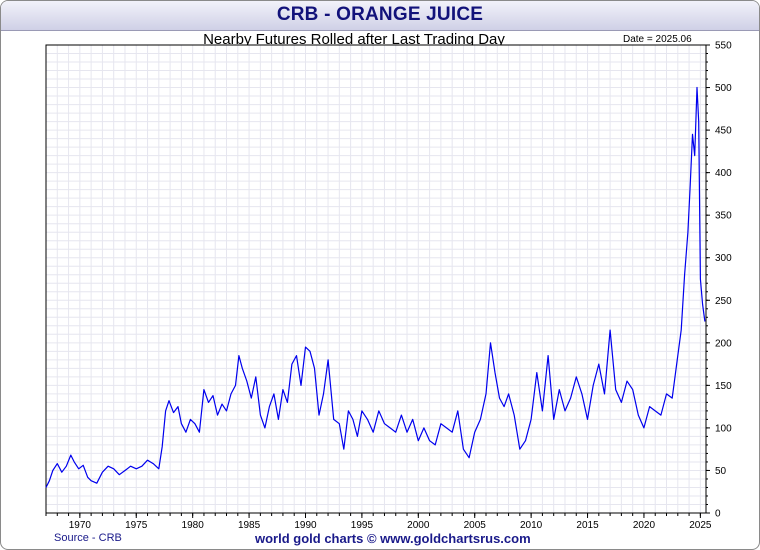 The width and height of the screenshot is (760, 550). I want to click on x-tick-label: 1980, so click(193, 525).